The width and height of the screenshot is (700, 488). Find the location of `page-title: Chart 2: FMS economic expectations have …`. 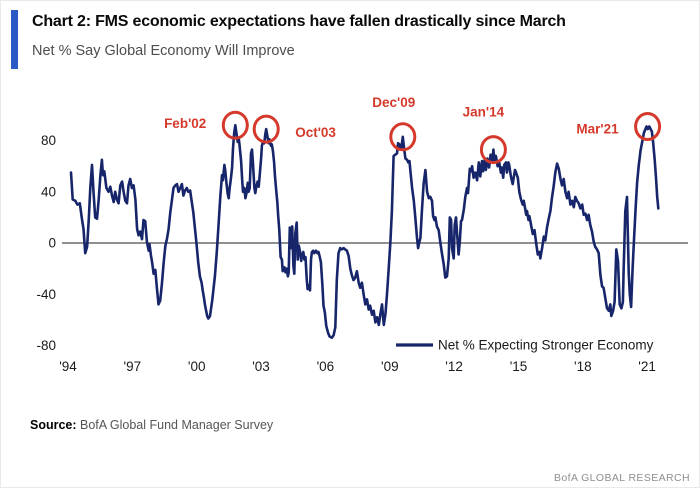

page-title: Chart 2: FMS economic expectations have … is located at coordinates (299, 21).